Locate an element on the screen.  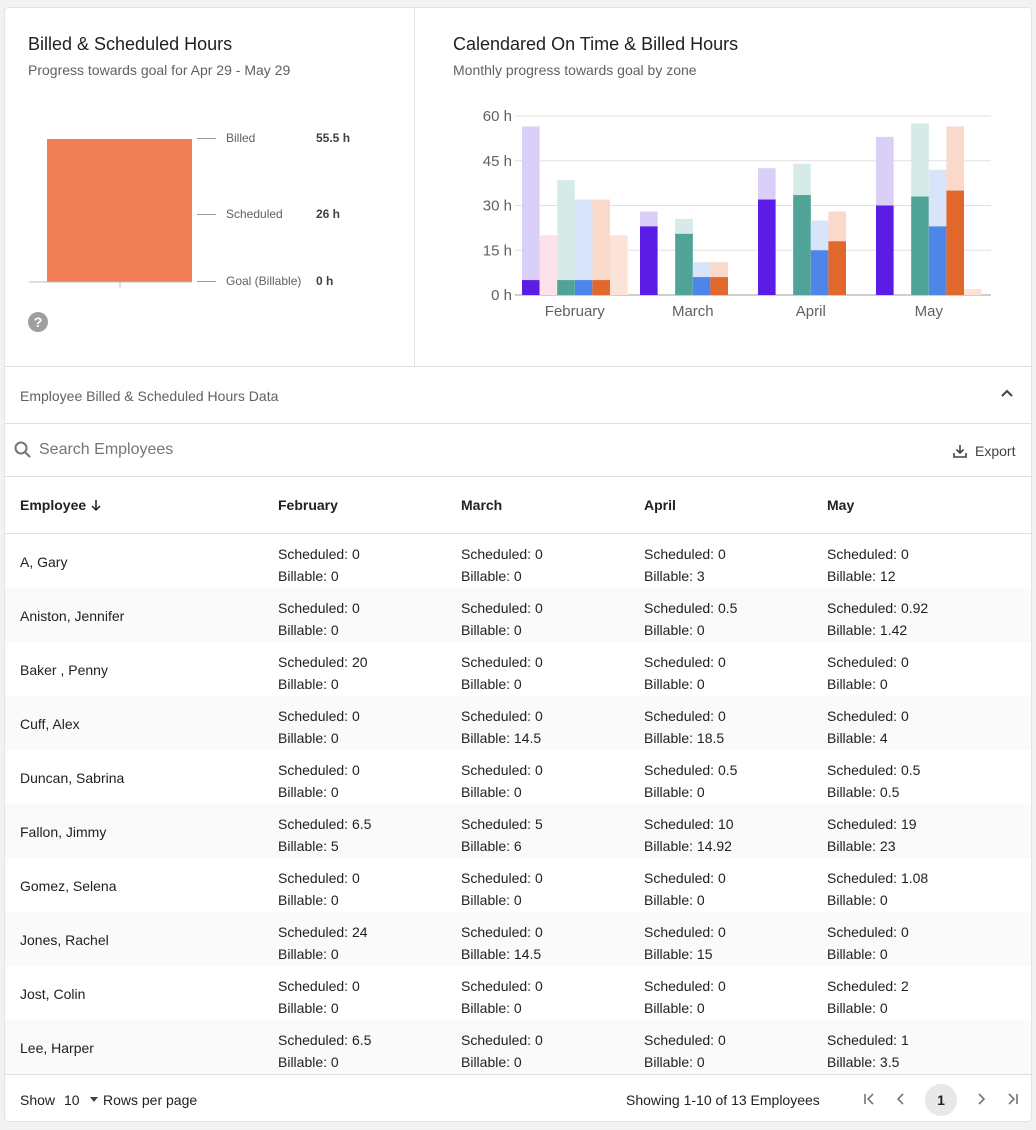
scheduled-value: Scheduled: 6.5 is located at coordinates (325, 1040).